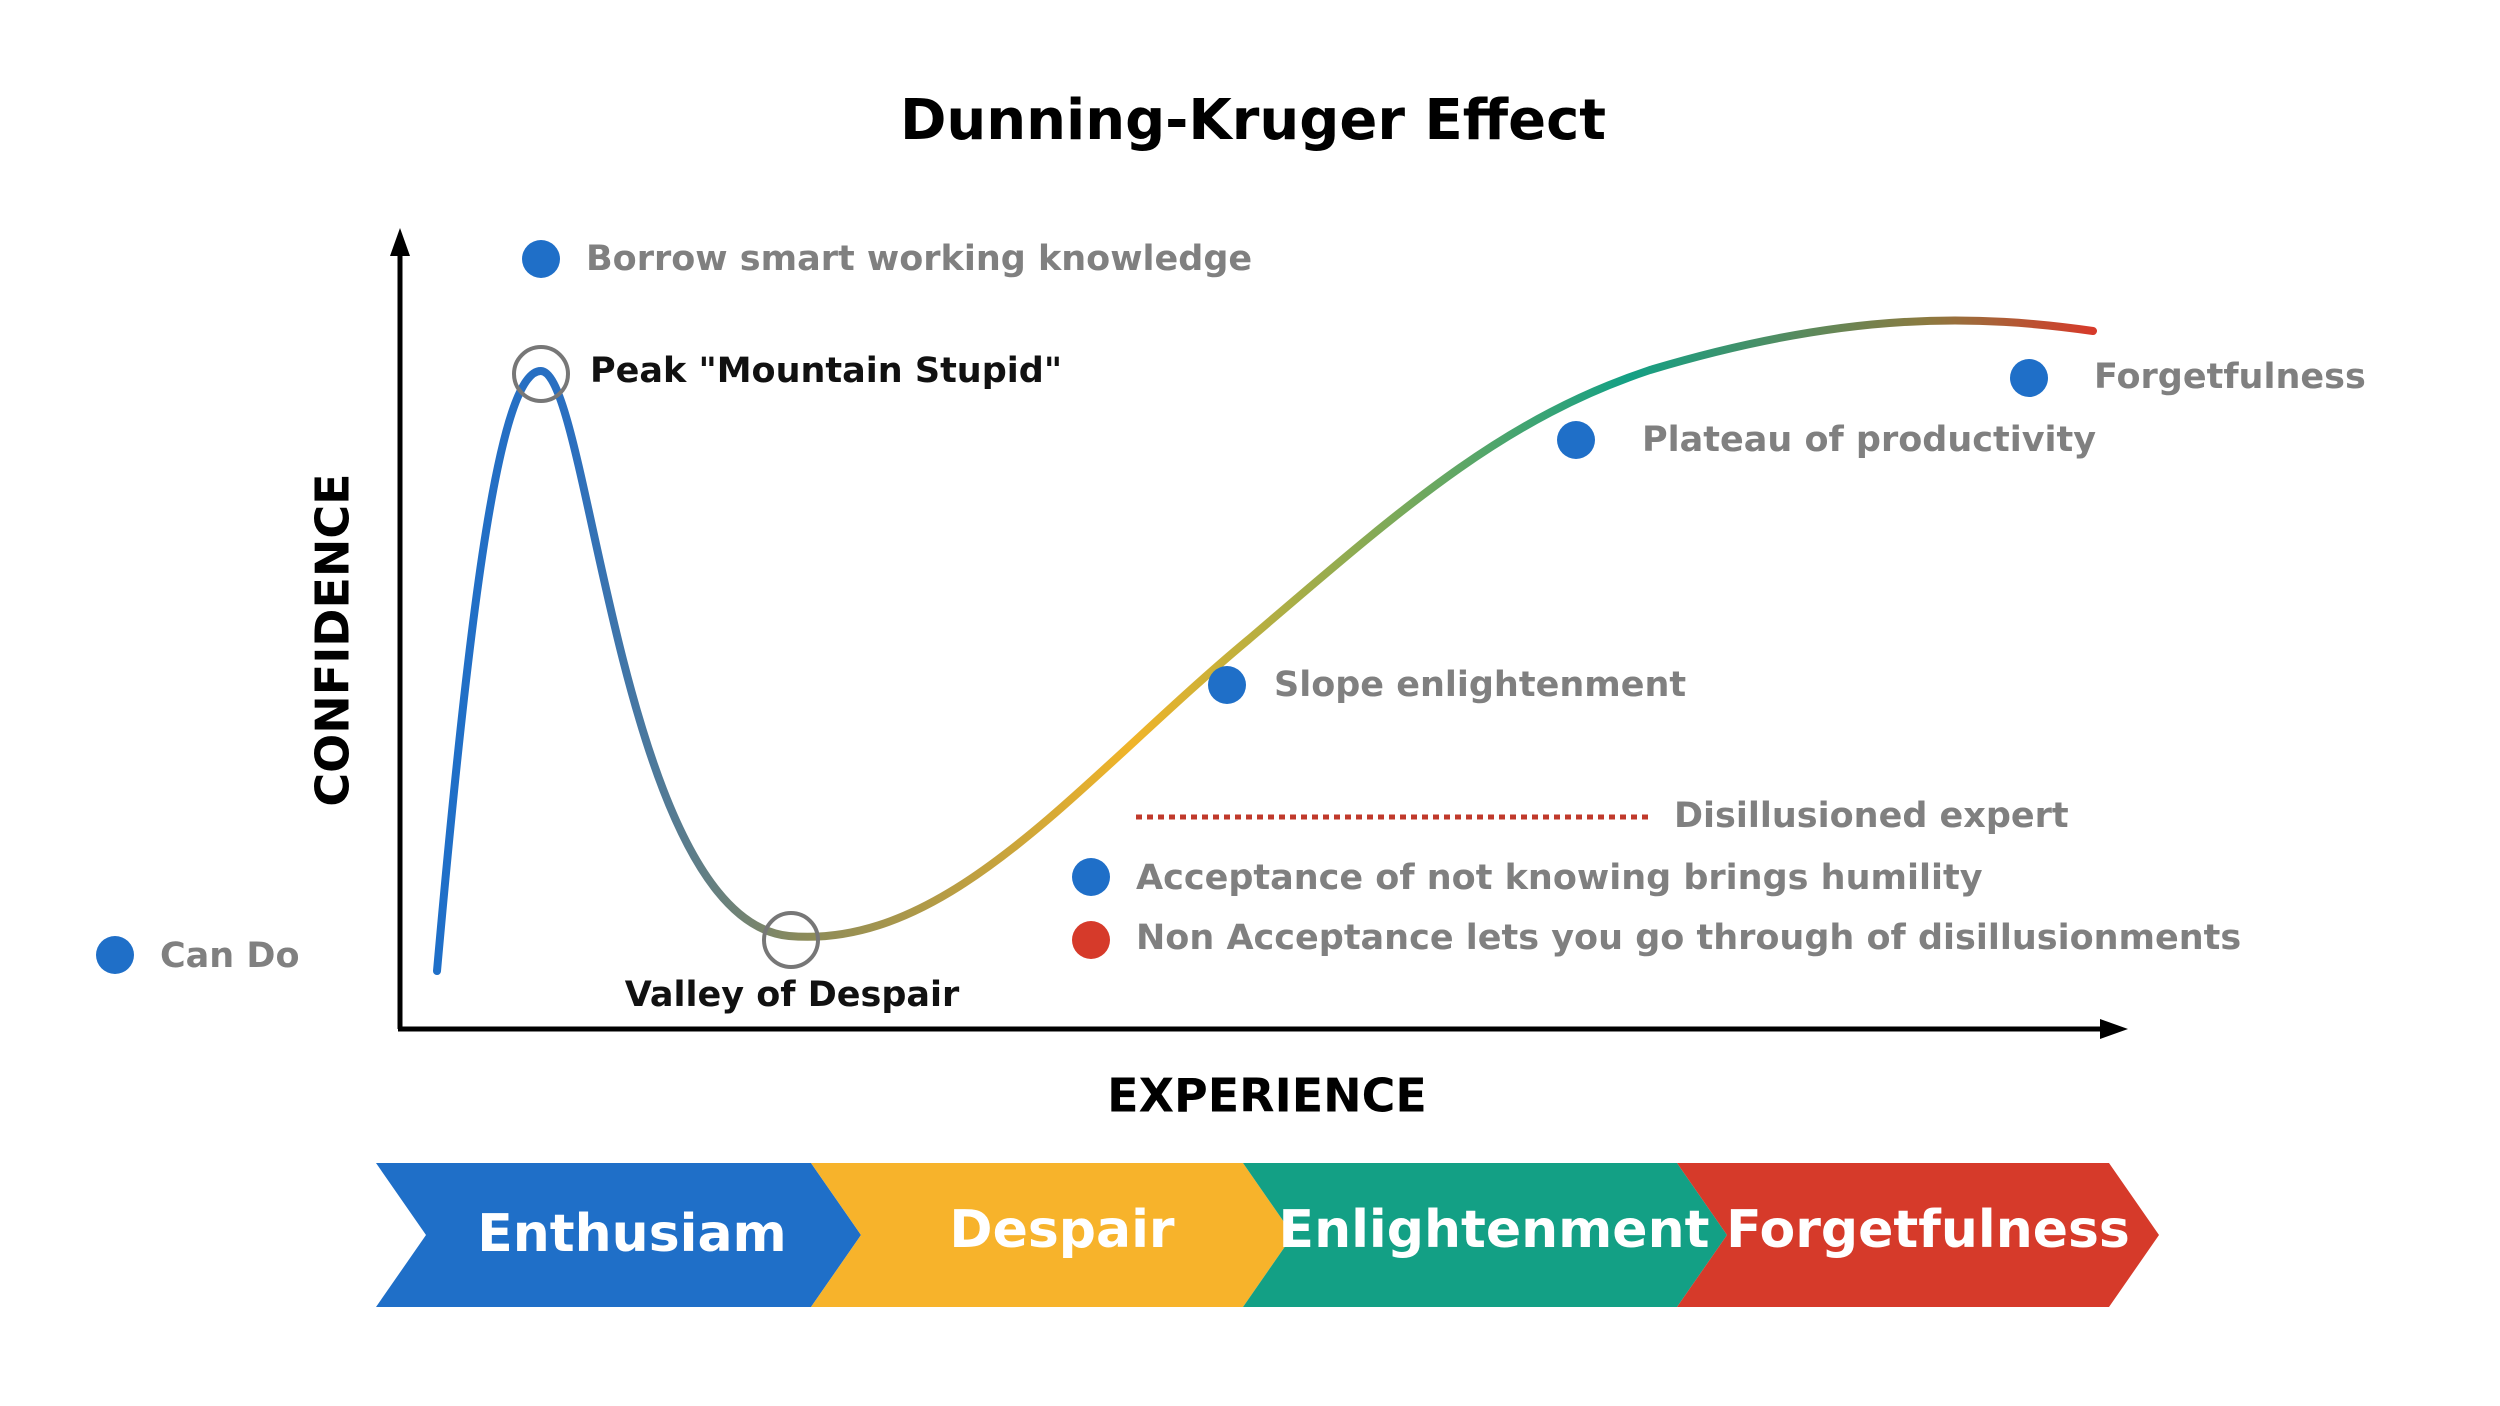 The width and height of the screenshot is (2500, 1406). I want to click on peak-label: Peak "Mountain Stupid", so click(826, 371).